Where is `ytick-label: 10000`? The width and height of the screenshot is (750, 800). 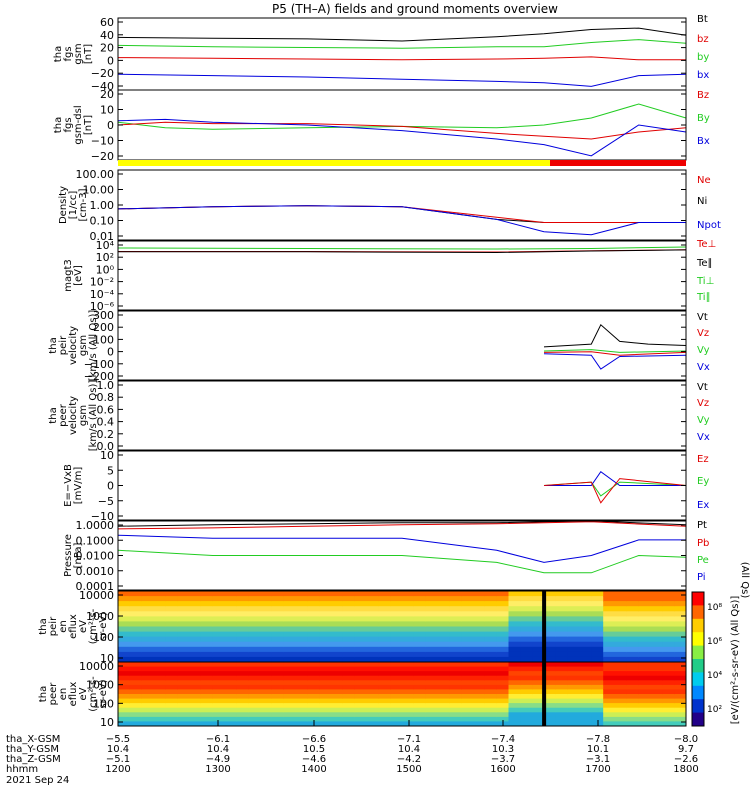 ytick-label: 10000 is located at coordinates (96, 666).